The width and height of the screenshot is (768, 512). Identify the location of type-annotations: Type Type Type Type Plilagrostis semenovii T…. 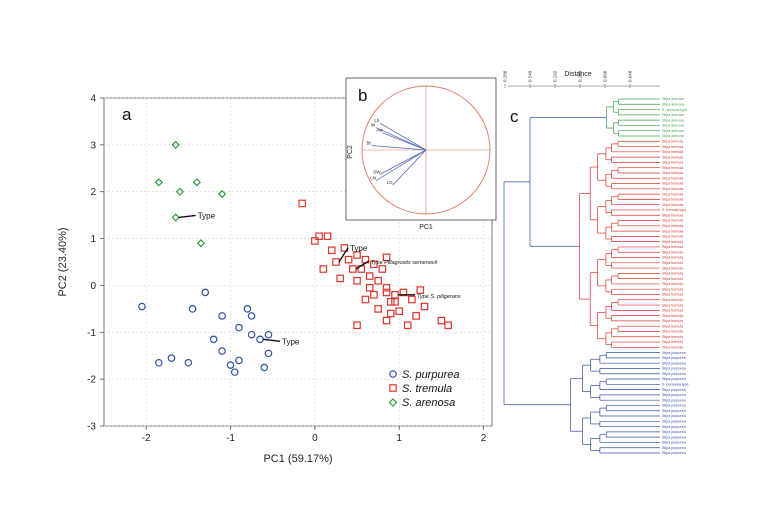
(319, 278).